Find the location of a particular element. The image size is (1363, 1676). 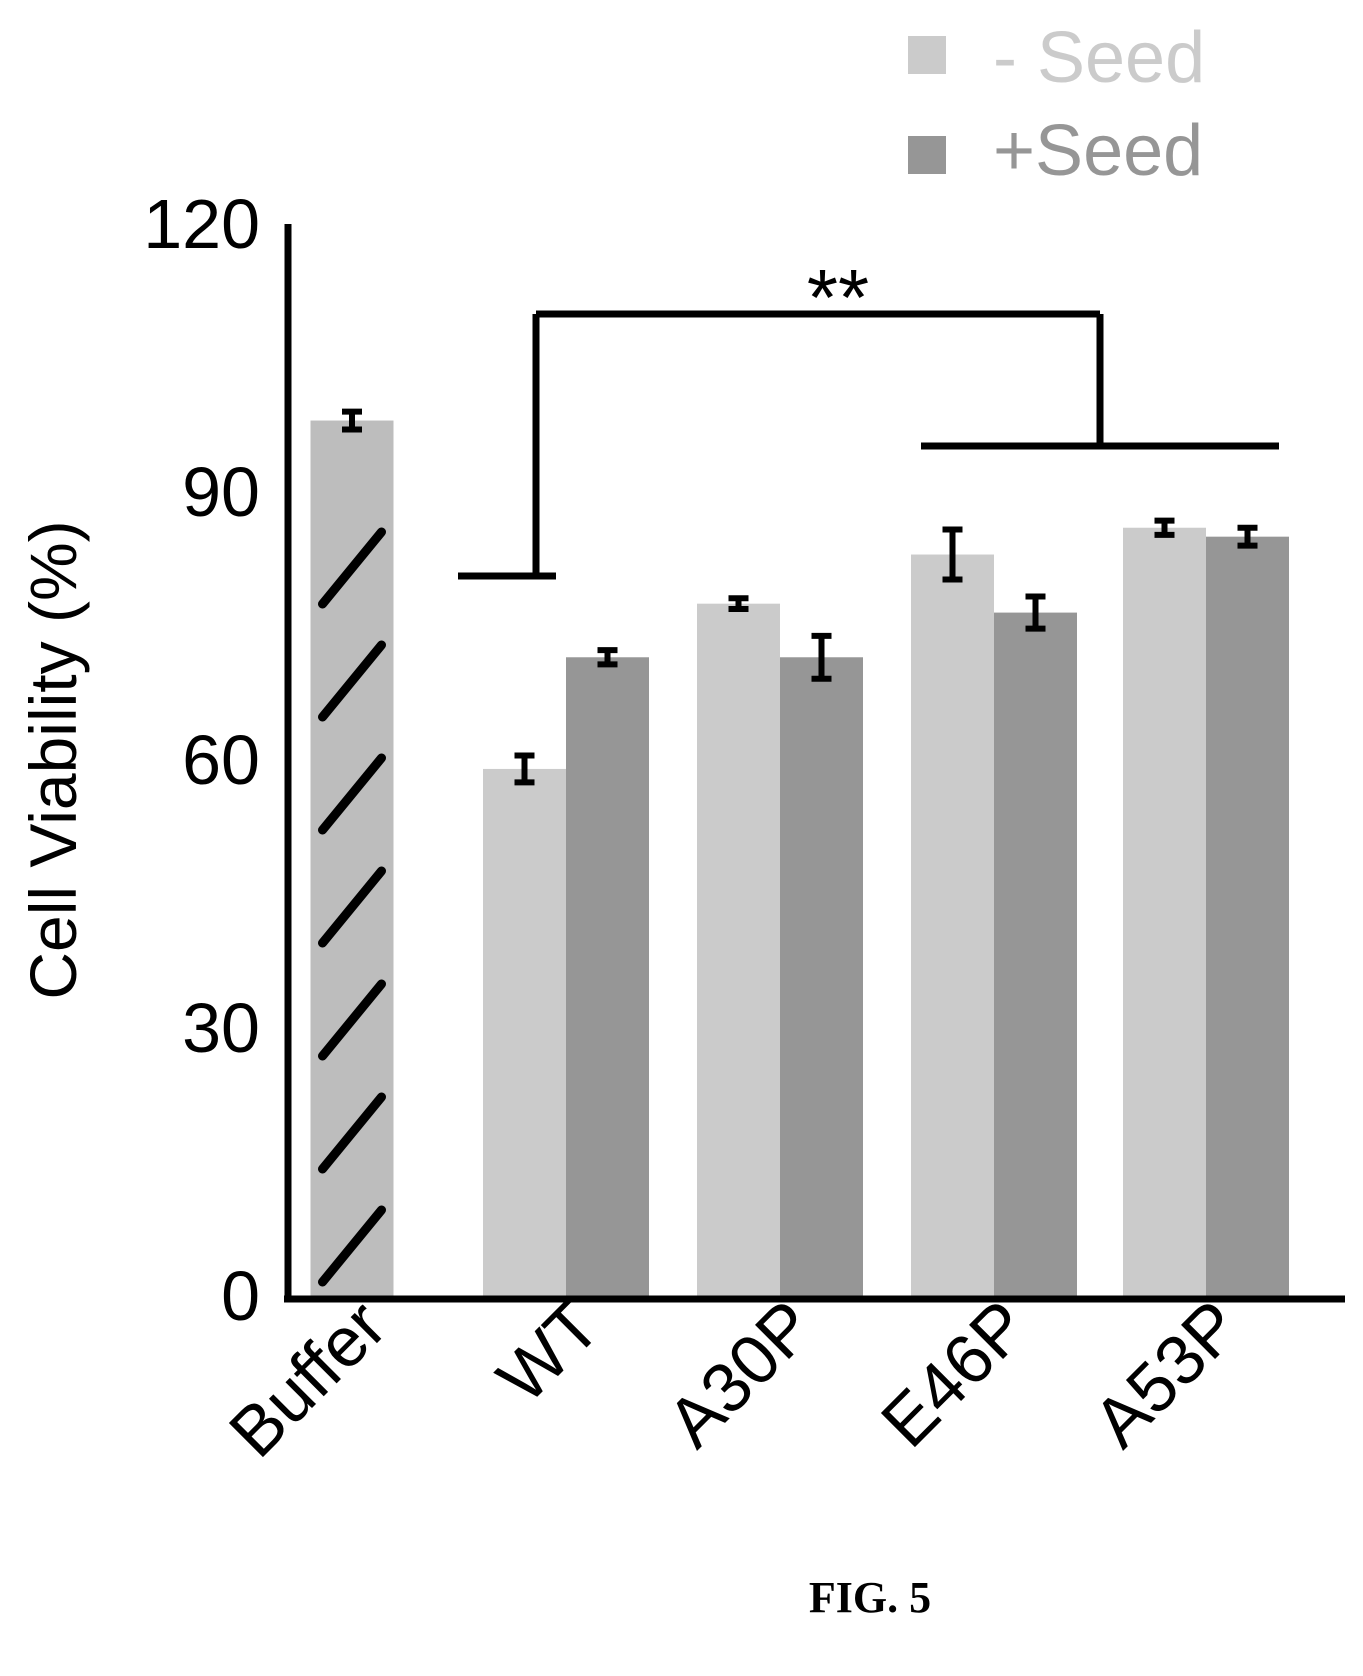

y-tick-label: 60 is located at coordinates (221, 760).